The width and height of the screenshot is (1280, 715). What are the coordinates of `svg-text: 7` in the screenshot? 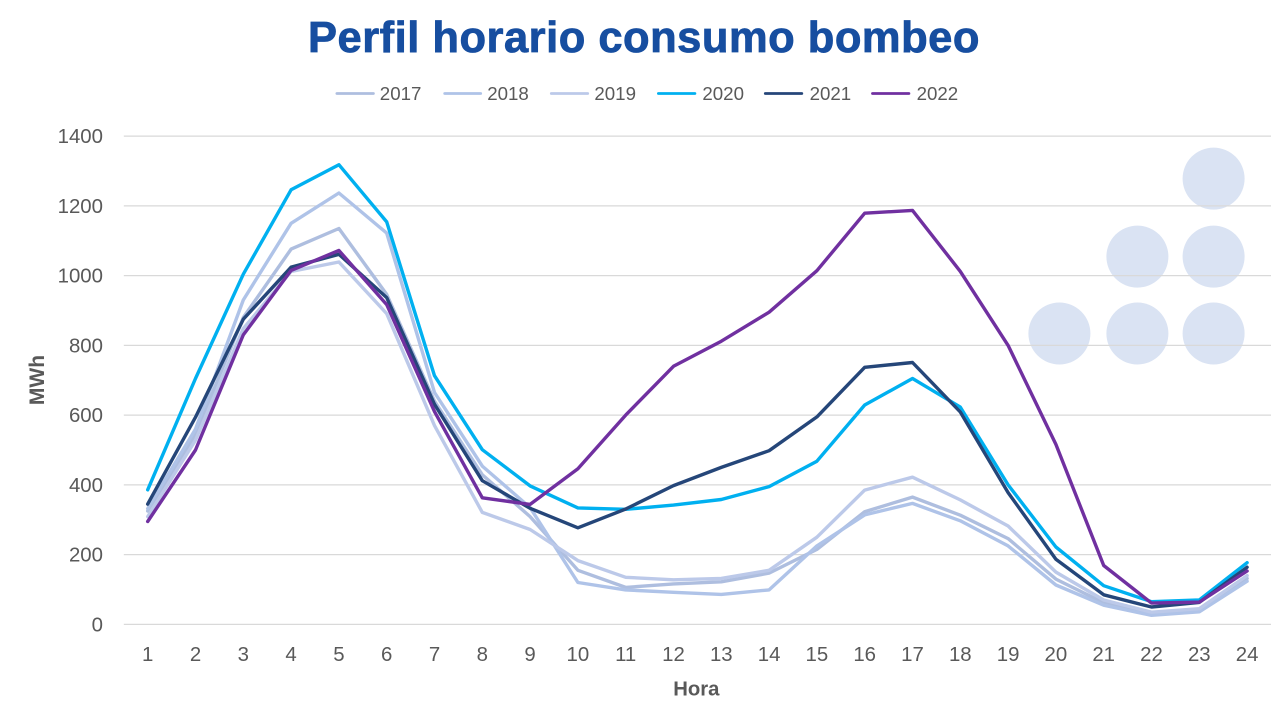 It's located at (434, 655).